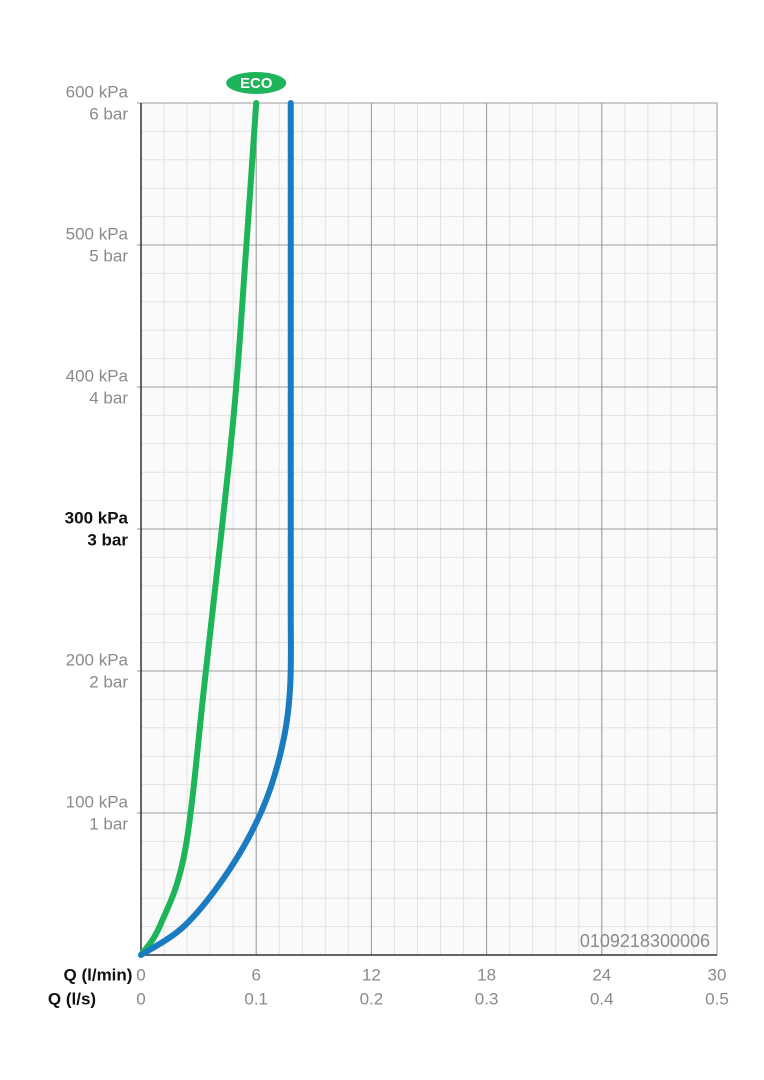 This screenshot has width=764, height=1080. What do you see at coordinates (97, 375) in the screenshot?
I see `y-tick-label: 400 kPa` at bounding box center [97, 375].